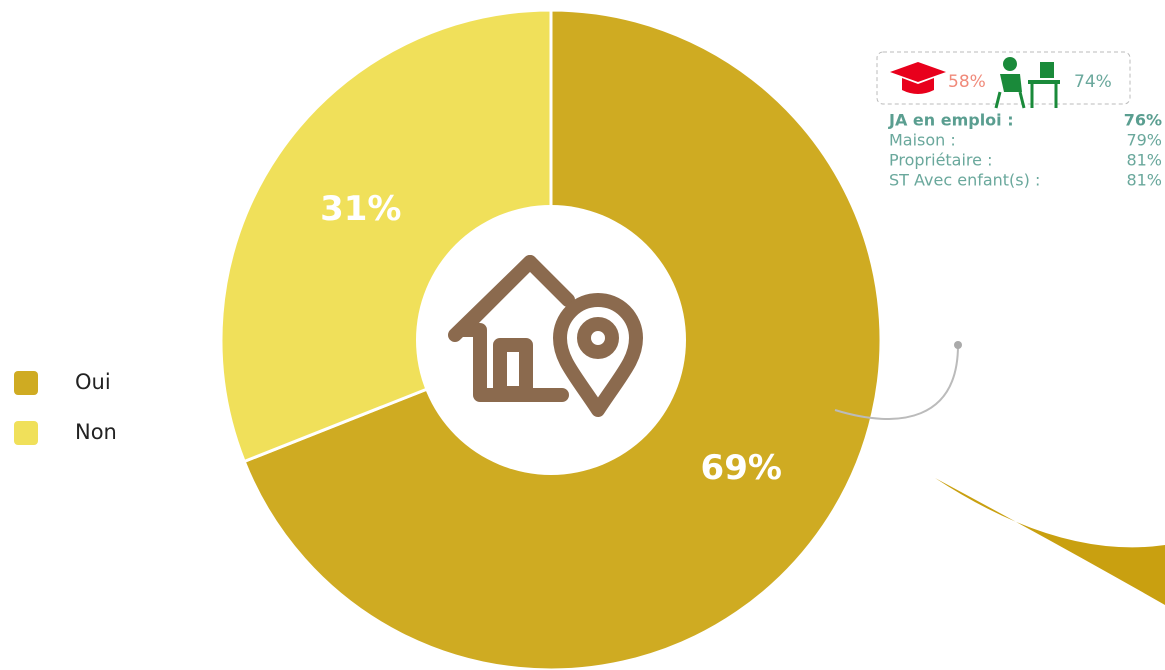 The image size is (1165, 670). What do you see at coordinates (1093, 82) in the screenshot?
I see `badge-value: 74%` at bounding box center [1093, 82].